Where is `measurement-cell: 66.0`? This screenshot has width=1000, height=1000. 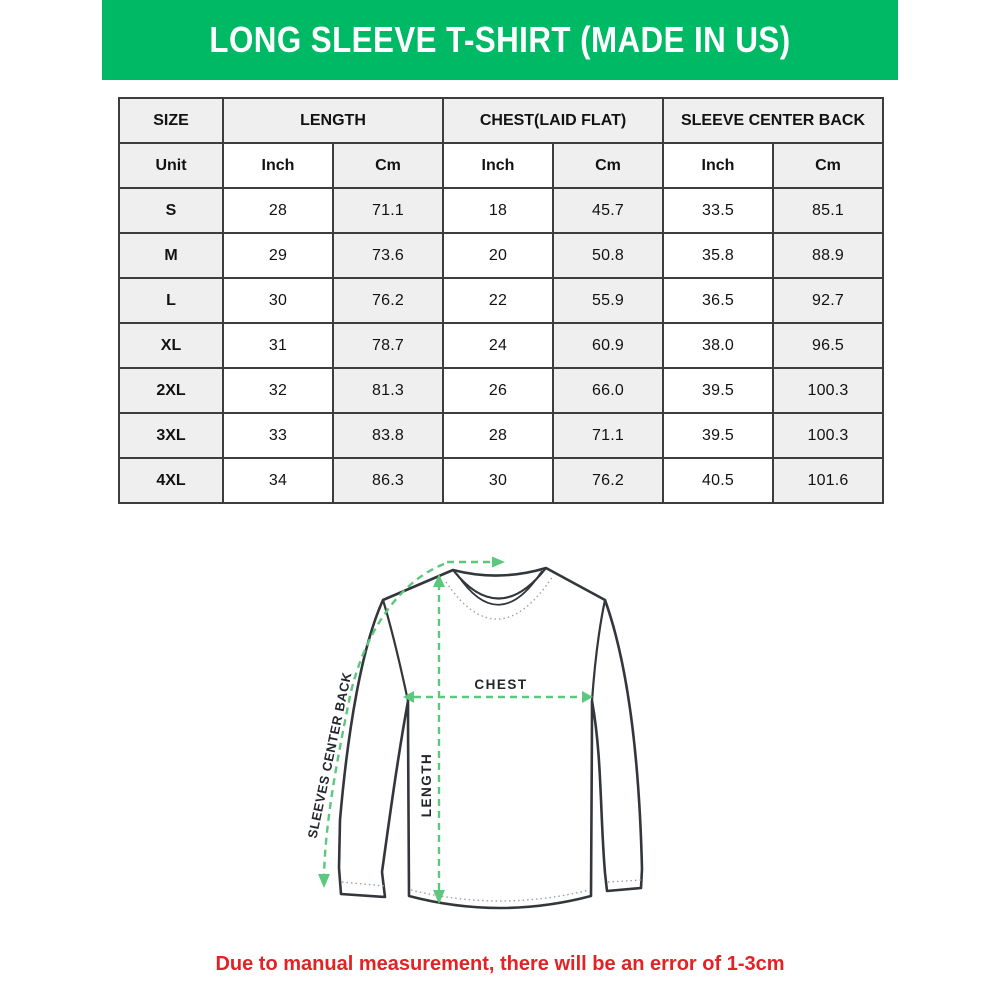 measurement-cell: 66.0 is located at coordinates (608, 390).